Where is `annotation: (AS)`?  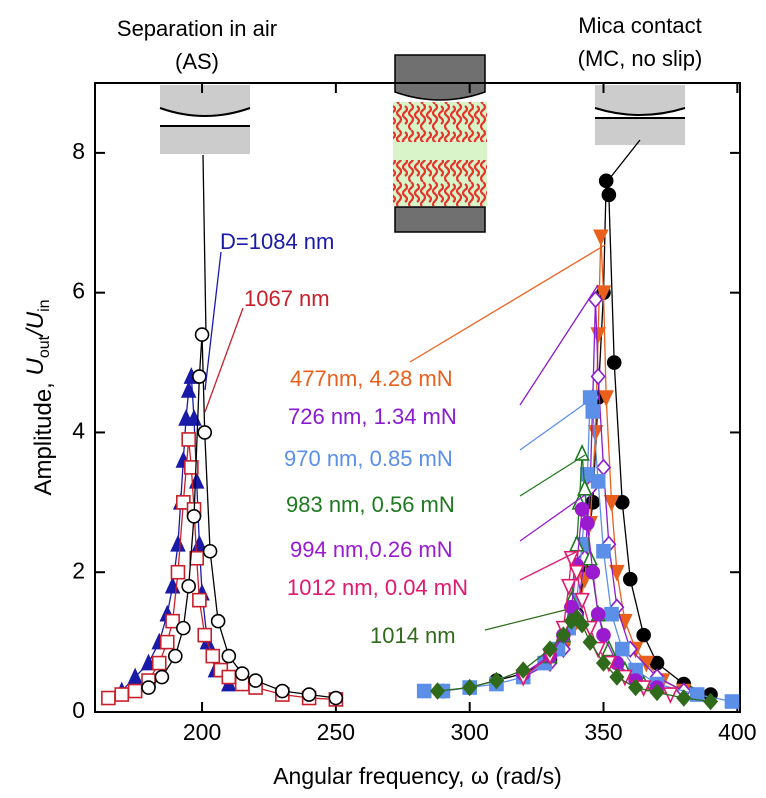
annotation: (AS) is located at coordinates (197, 61).